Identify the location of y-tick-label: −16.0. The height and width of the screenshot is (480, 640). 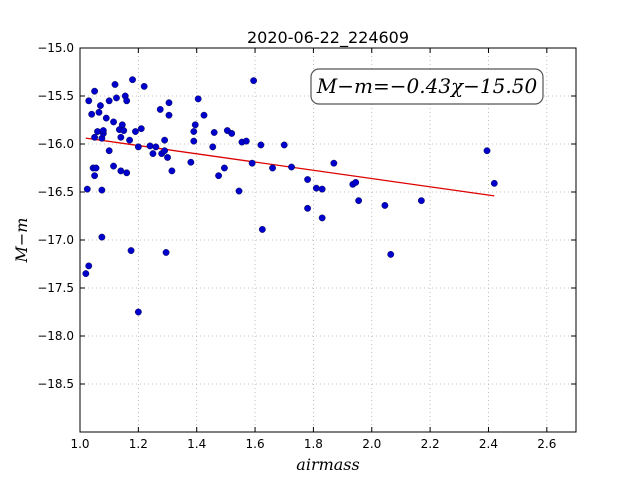
(55, 144).